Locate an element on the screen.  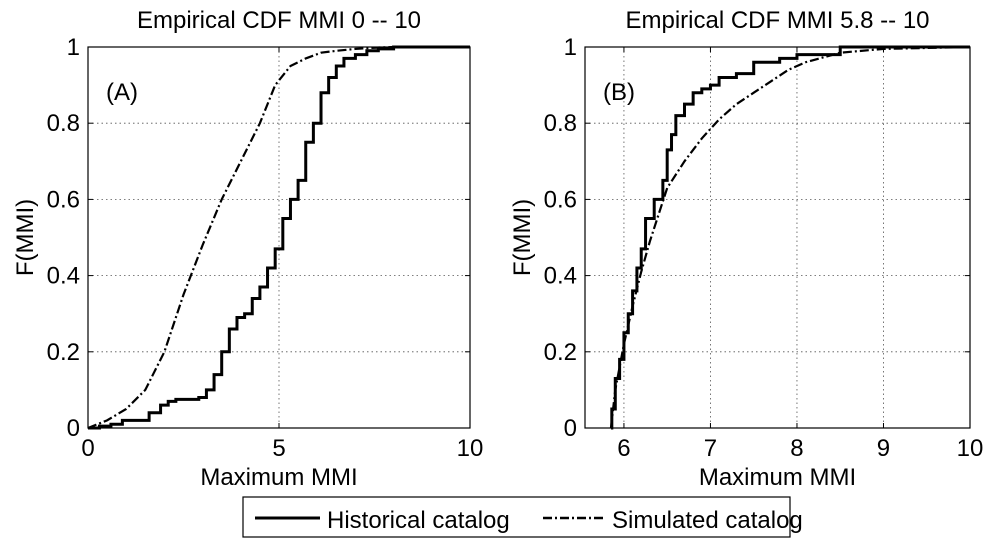
x-tick-label: 7 is located at coordinates (710, 448).